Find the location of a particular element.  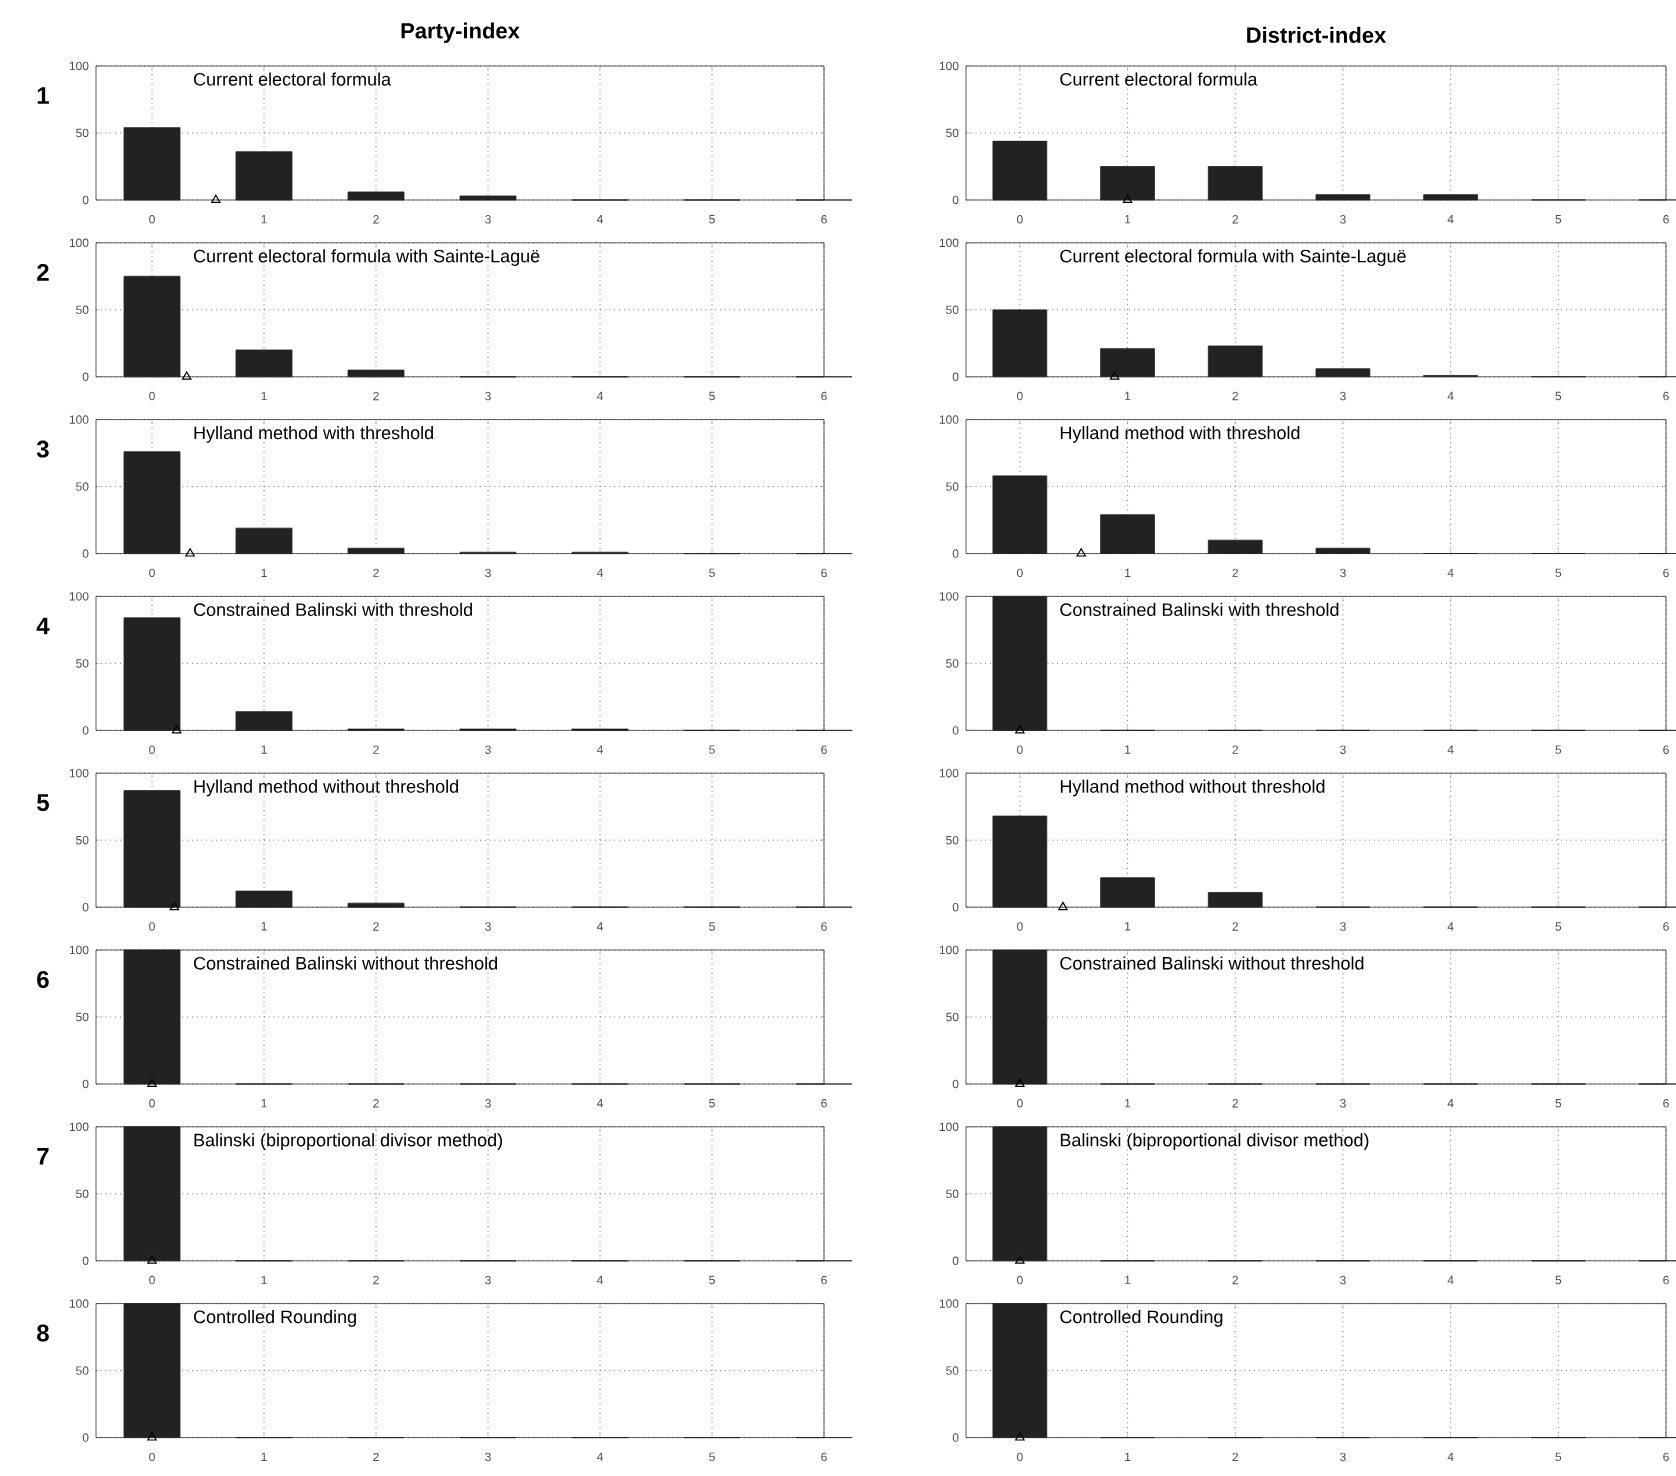

text: 3 is located at coordinates (42, 449).